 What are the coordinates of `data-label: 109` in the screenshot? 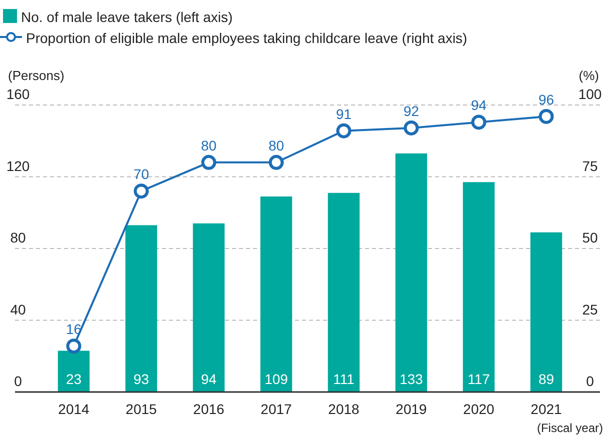 It's located at (276, 379).